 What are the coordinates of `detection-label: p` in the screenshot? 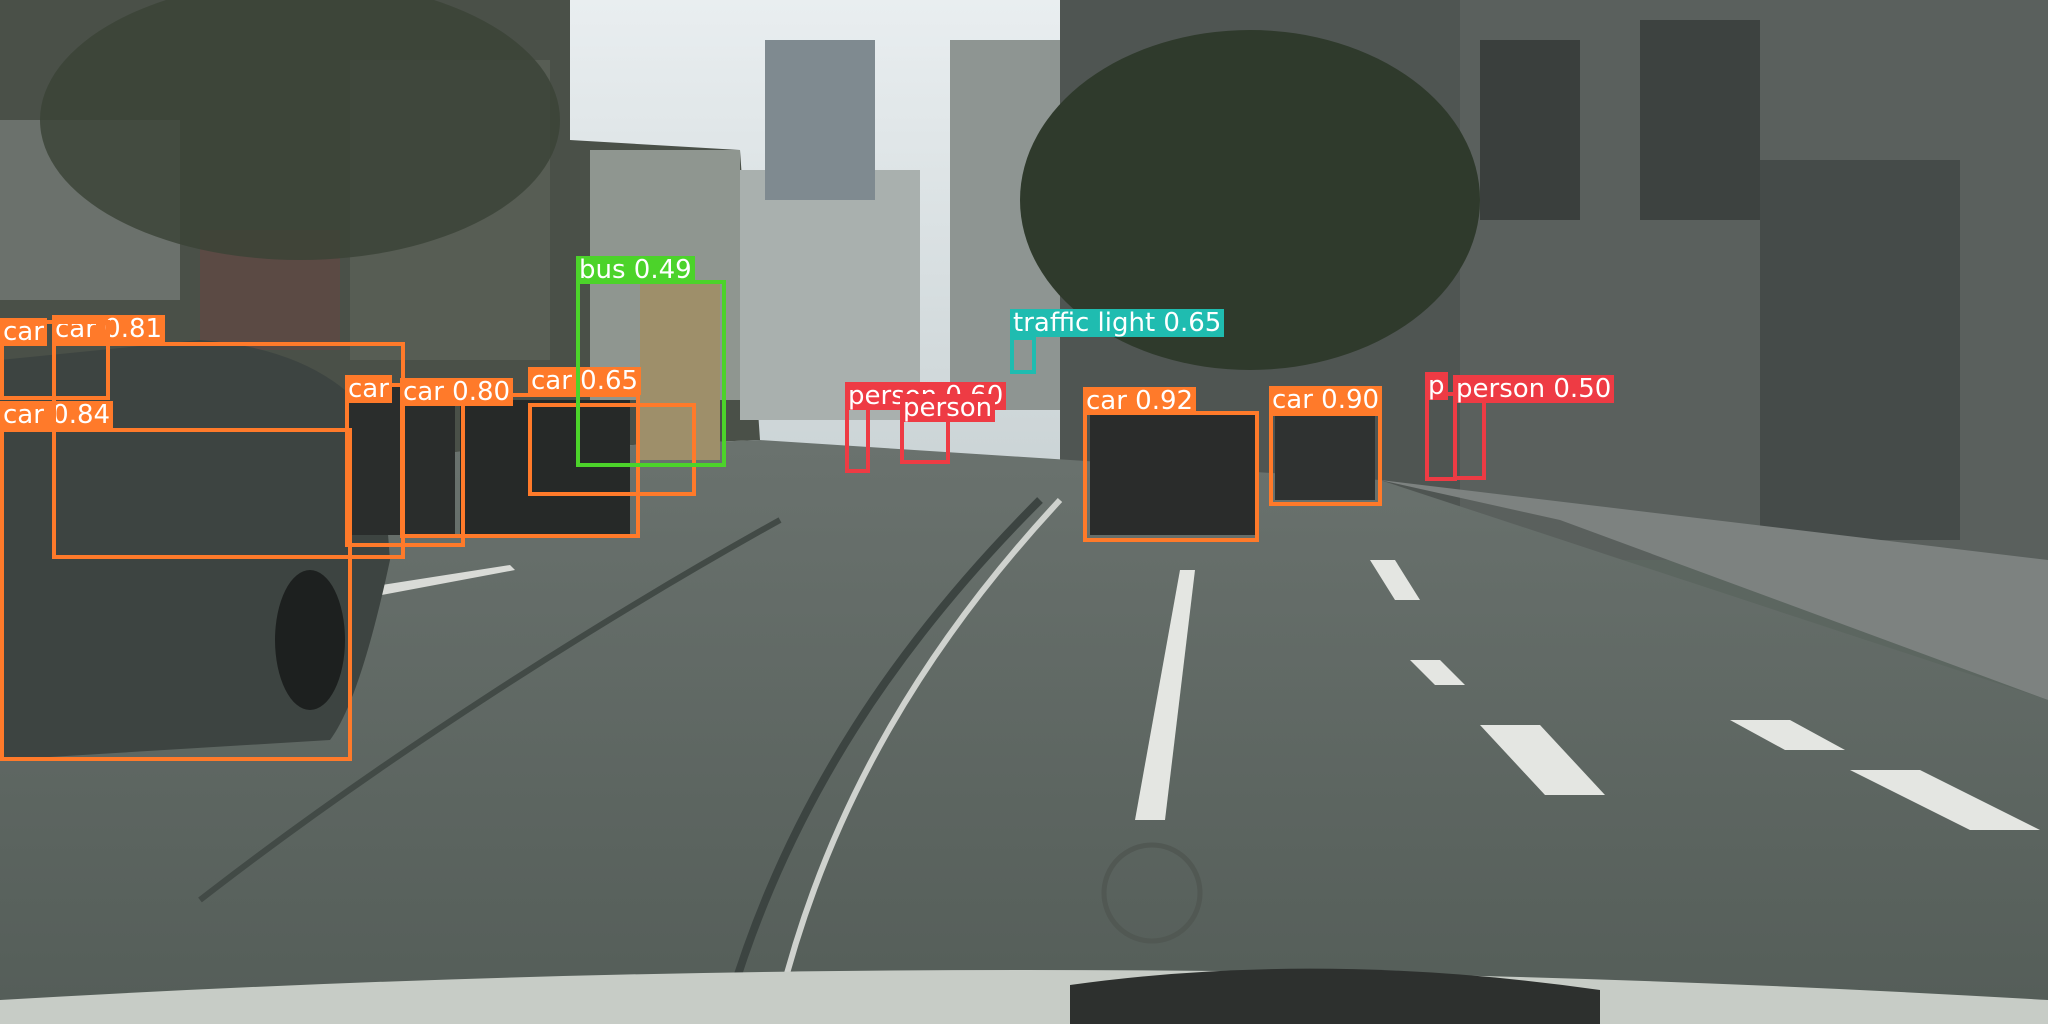 It's located at (1436, 386).